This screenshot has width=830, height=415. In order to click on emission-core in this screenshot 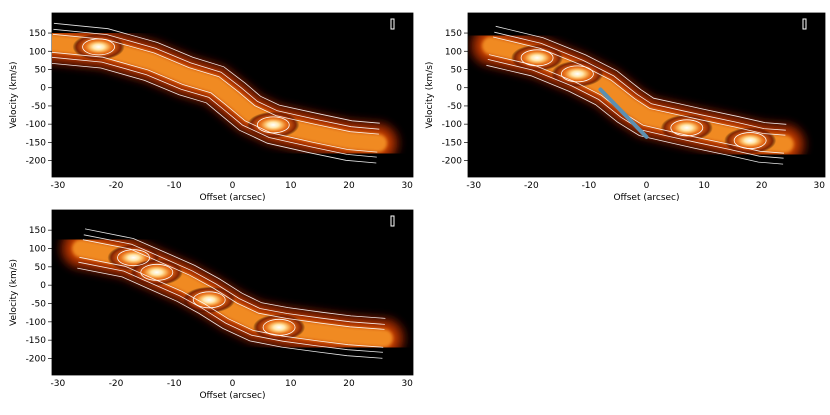, I will do `click(220, 93)`.